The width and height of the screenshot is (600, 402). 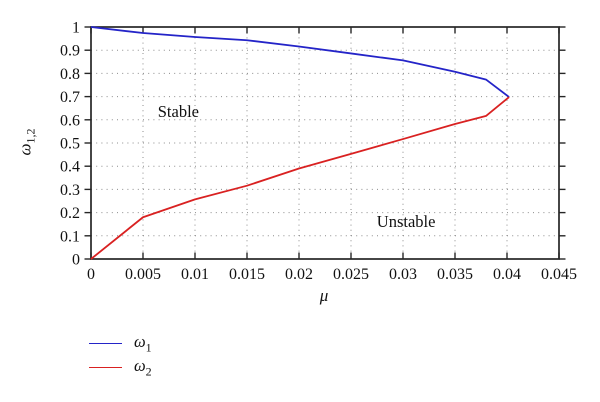 I want to click on legend-label-omega1-base: ω, so click(x=140, y=341).